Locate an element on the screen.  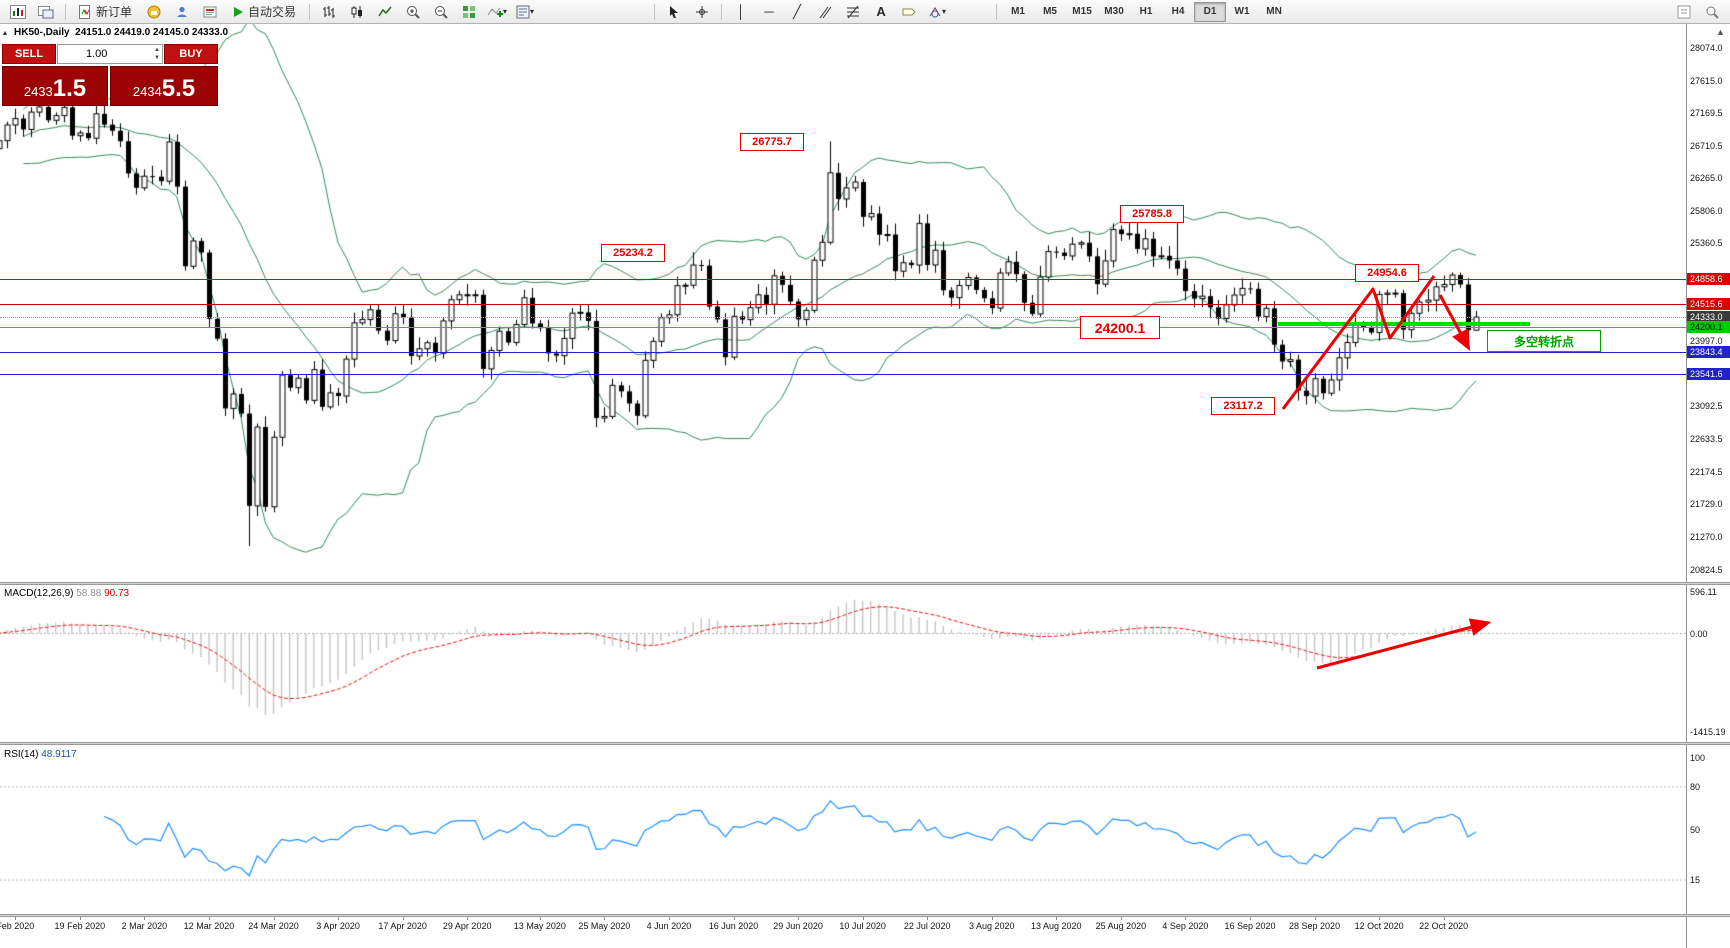
trendline-tool-button: ╱ is located at coordinates (797, 11).